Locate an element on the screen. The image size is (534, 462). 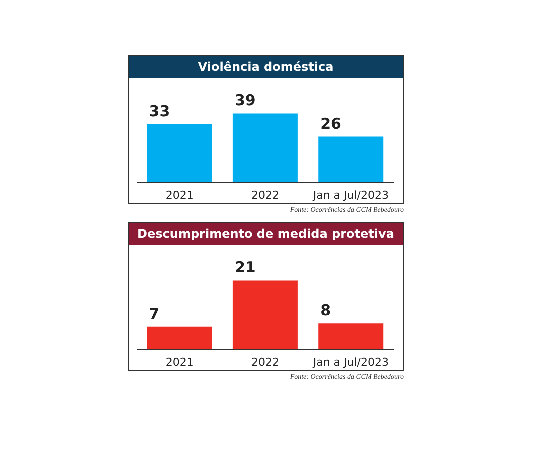
data-label: 7 is located at coordinates (154, 313).